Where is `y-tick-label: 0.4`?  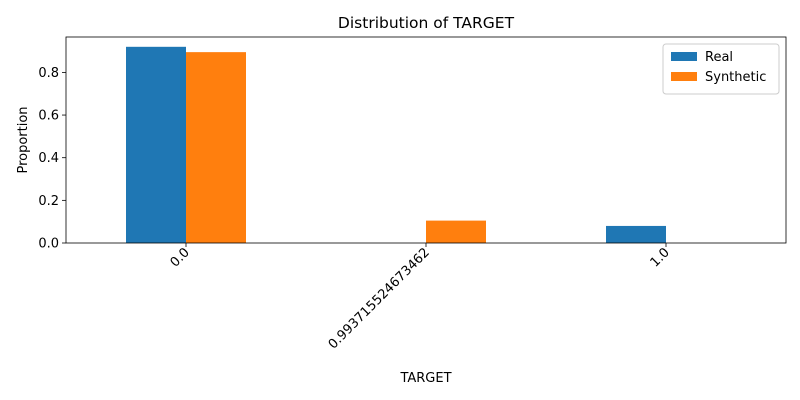 y-tick-label: 0.4 is located at coordinates (48, 158).